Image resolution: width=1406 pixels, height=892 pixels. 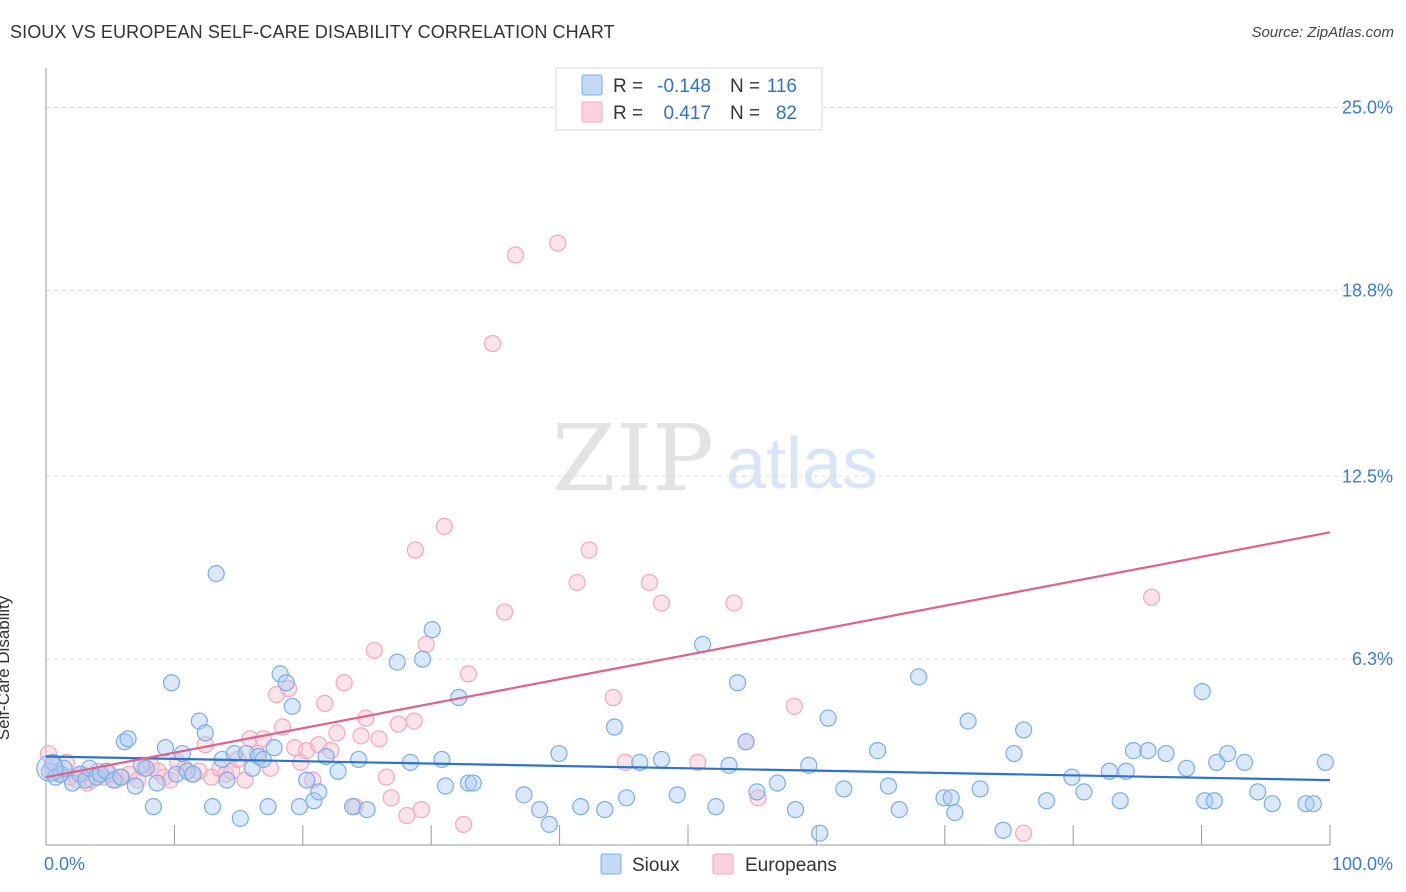 What do you see at coordinates (592, 85) in the screenshot?
I see `stats-swatch-sioux` at bounding box center [592, 85].